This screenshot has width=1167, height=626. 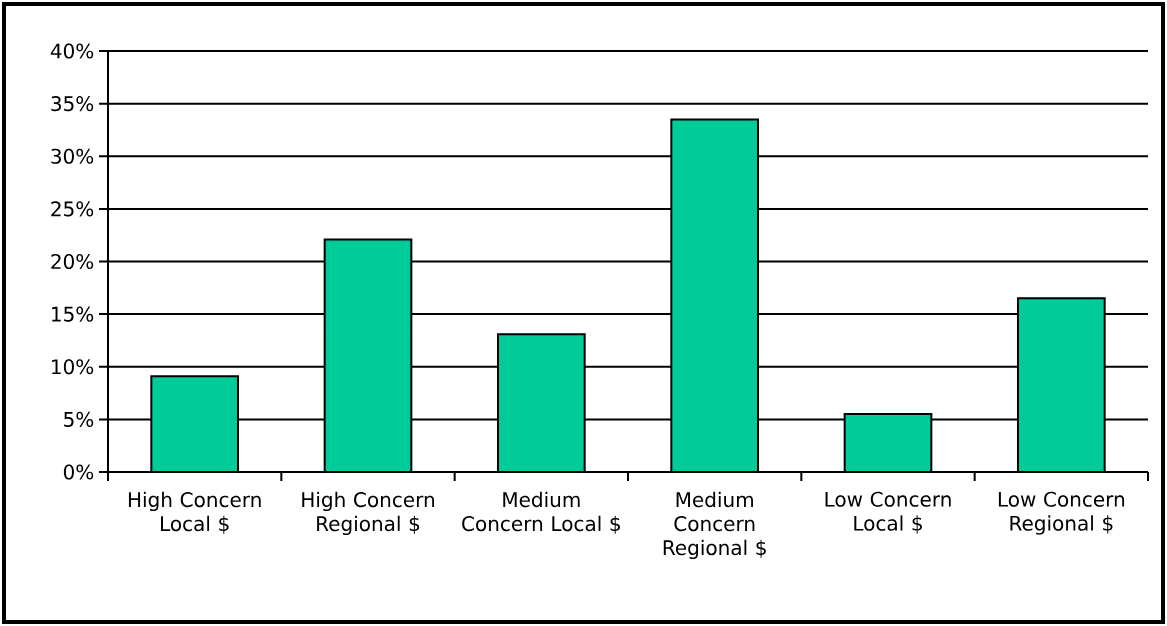 What do you see at coordinates (888, 512) in the screenshot?
I see `x-tick-label: Low Concern Local $` at bounding box center [888, 512].